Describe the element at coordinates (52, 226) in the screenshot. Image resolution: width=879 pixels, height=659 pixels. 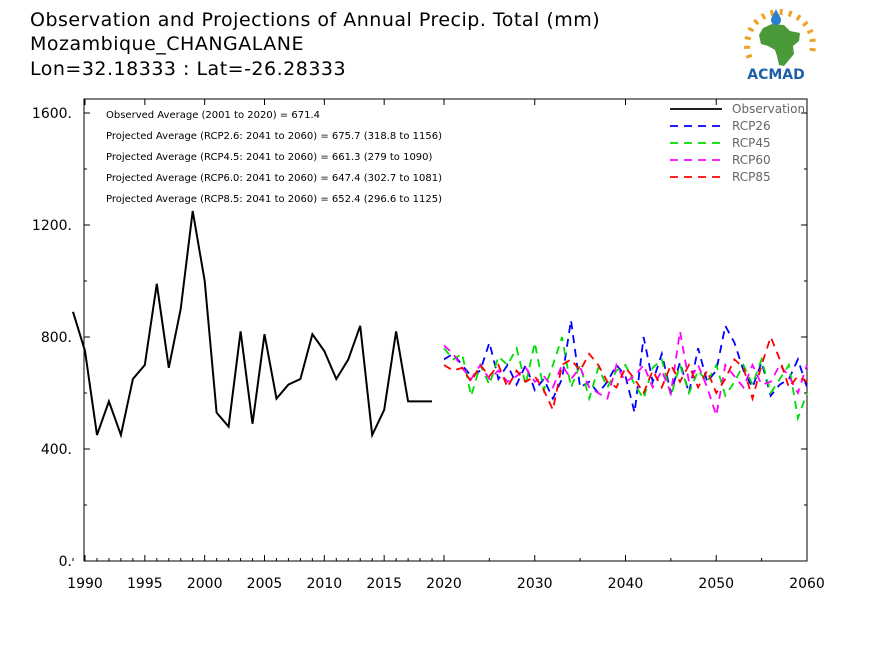
I see `y-tick-label: 1200.` at that location.